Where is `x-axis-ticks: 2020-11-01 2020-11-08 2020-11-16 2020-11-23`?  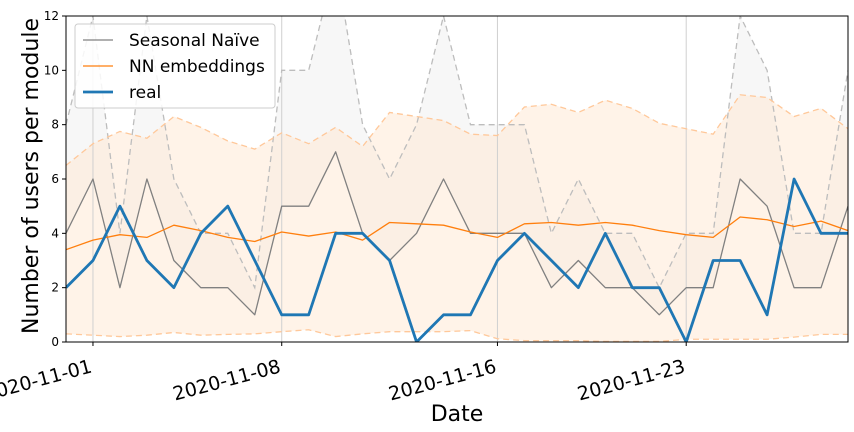 x-axis-ticks: 2020-11-01 2020-11-08 2020-11-16 2020-11-23 is located at coordinates (344, 373).